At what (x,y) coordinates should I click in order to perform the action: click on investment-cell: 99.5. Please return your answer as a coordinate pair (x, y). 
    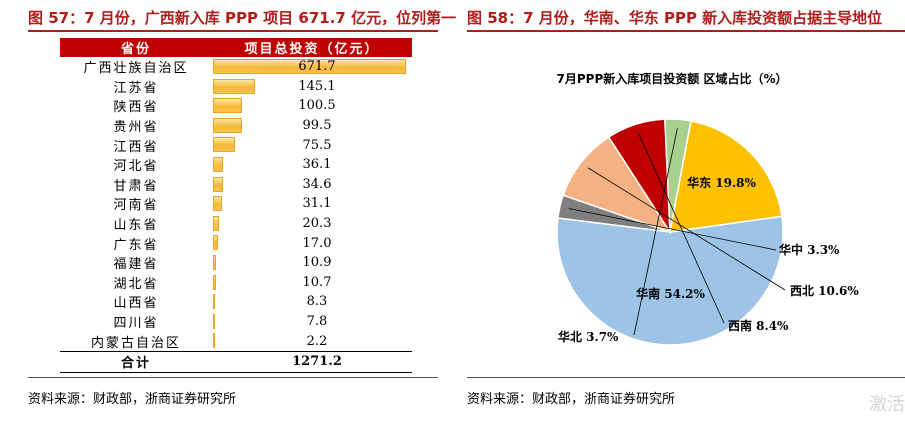
    Looking at the image, I should click on (312, 126).